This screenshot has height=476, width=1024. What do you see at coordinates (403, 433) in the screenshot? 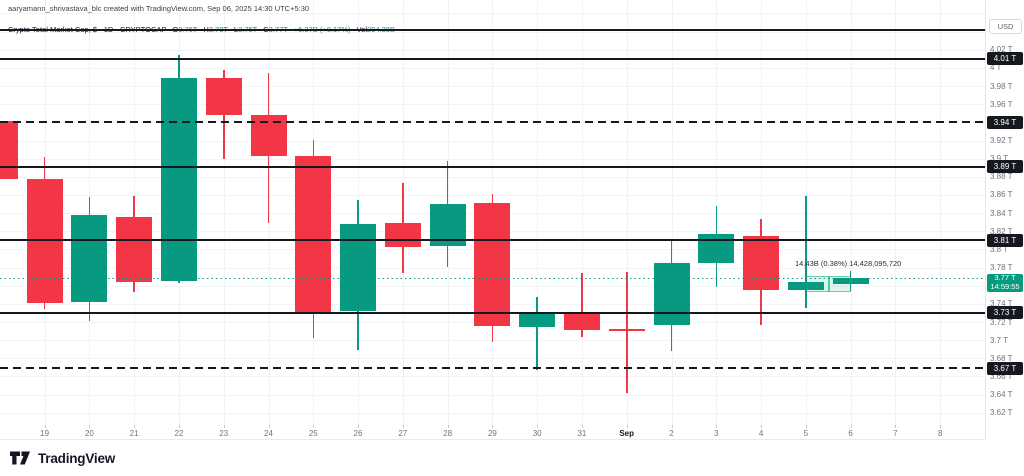
I see `time-axis-label: 27` at bounding box center [403, 433].